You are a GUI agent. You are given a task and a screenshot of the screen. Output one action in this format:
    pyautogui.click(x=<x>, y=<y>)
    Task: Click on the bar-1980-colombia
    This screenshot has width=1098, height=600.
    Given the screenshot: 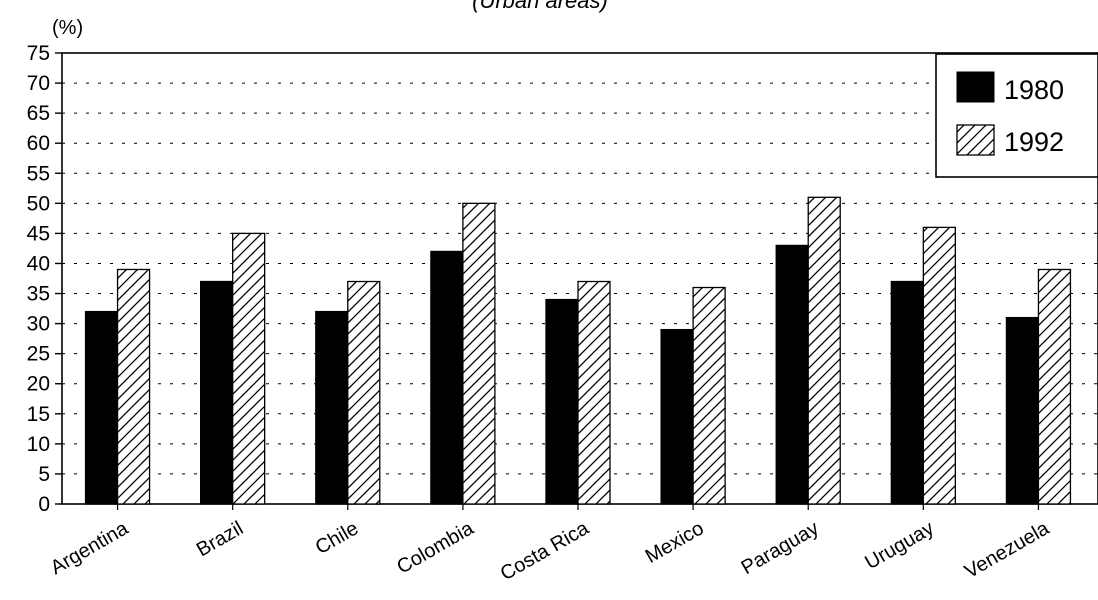 What is the action you would take?
    pyautogui.click(x=447, y=377)
    